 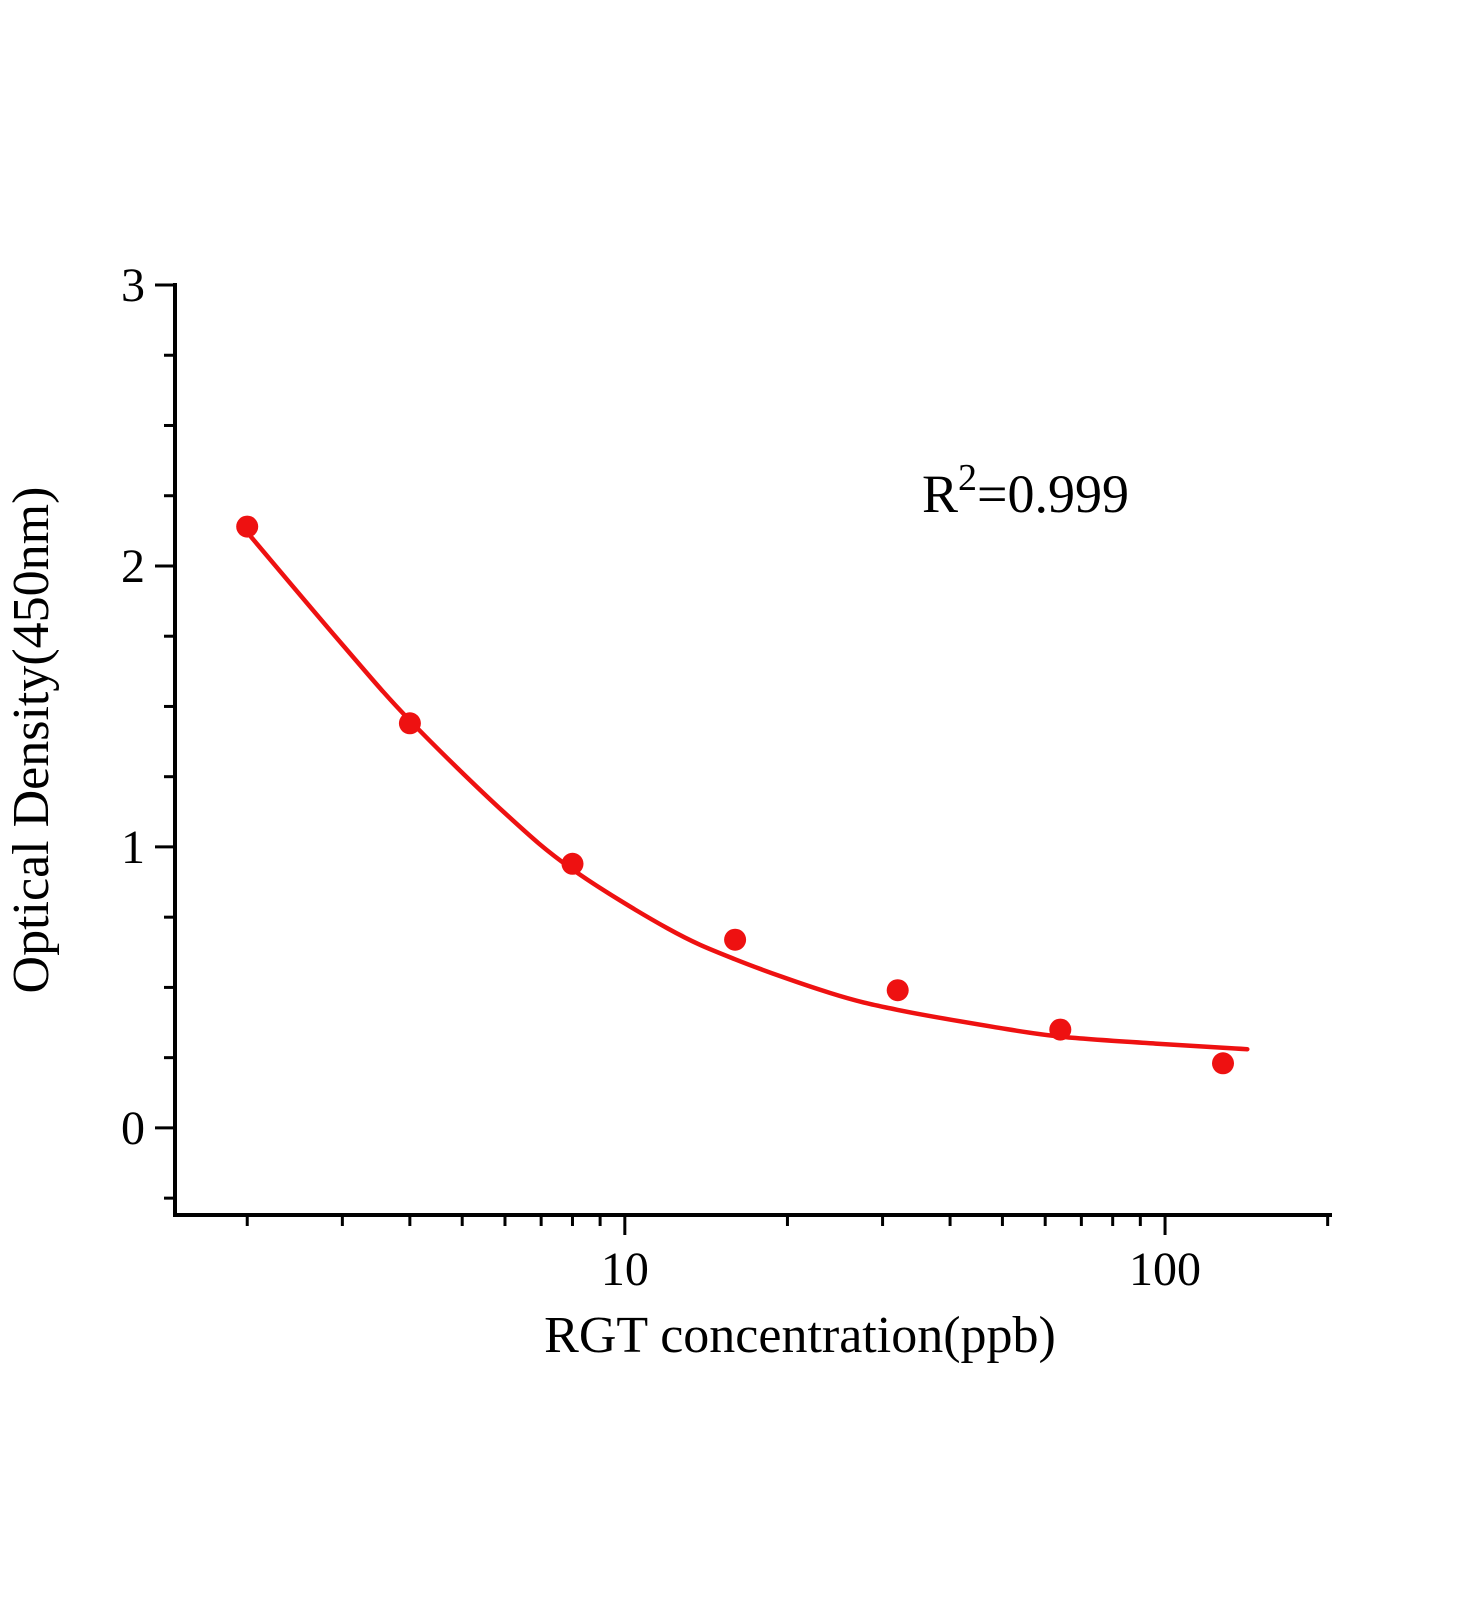 I want to click on x-tick-label: 10, so click(x=625, y=1269).